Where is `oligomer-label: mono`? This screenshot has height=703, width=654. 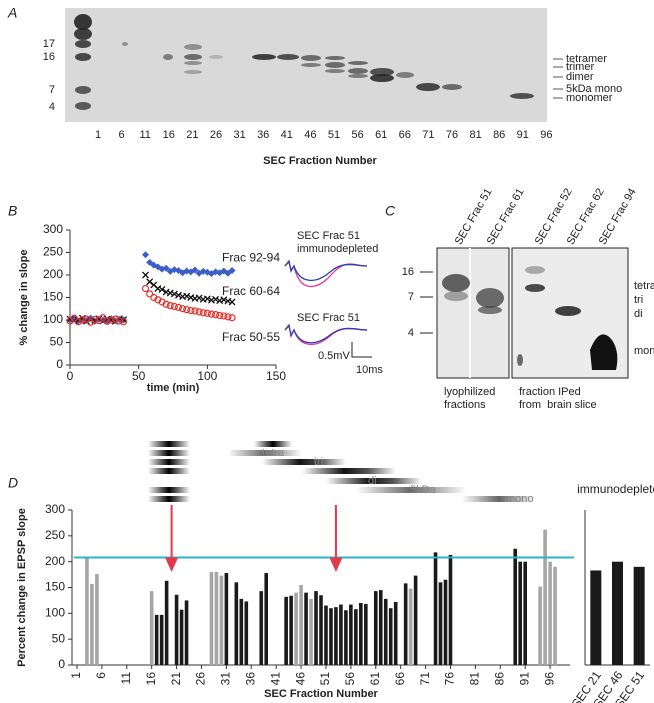 oligomer-label: mono is located at coordinates (520, 499).